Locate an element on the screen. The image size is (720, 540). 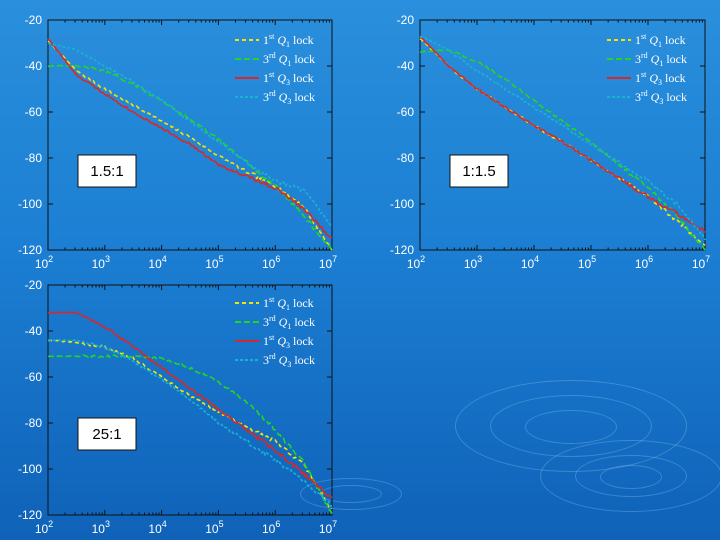
chart1-y-tick-label: -80 is located at coordinates (34, 158).